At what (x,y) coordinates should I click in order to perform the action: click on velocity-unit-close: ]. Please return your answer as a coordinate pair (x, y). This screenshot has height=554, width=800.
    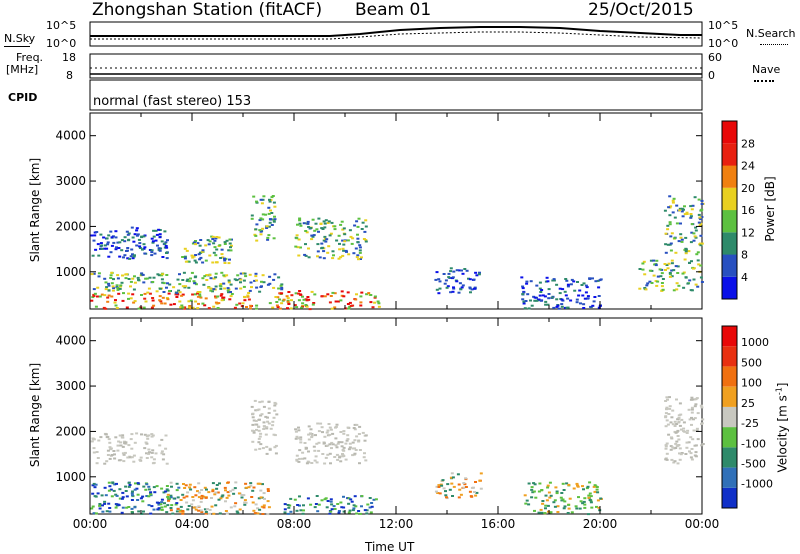
    Looking at the image, I should click on (782, 385).